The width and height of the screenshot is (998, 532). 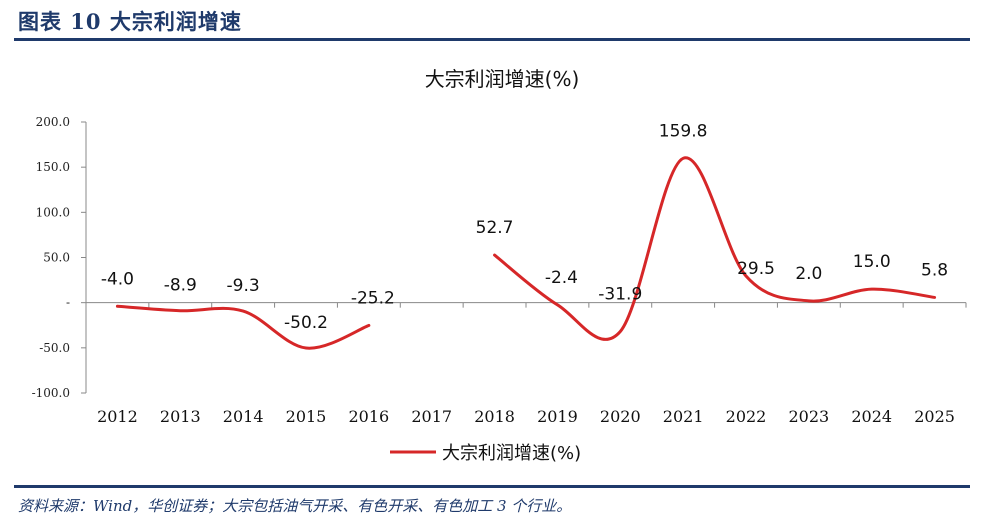 I want to click on y-tick-label: 100.0, so click(x=53, y=212).